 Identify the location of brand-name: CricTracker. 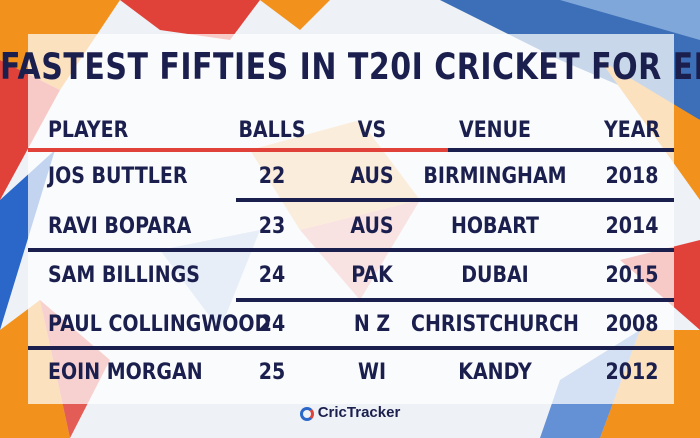
(359, 412).